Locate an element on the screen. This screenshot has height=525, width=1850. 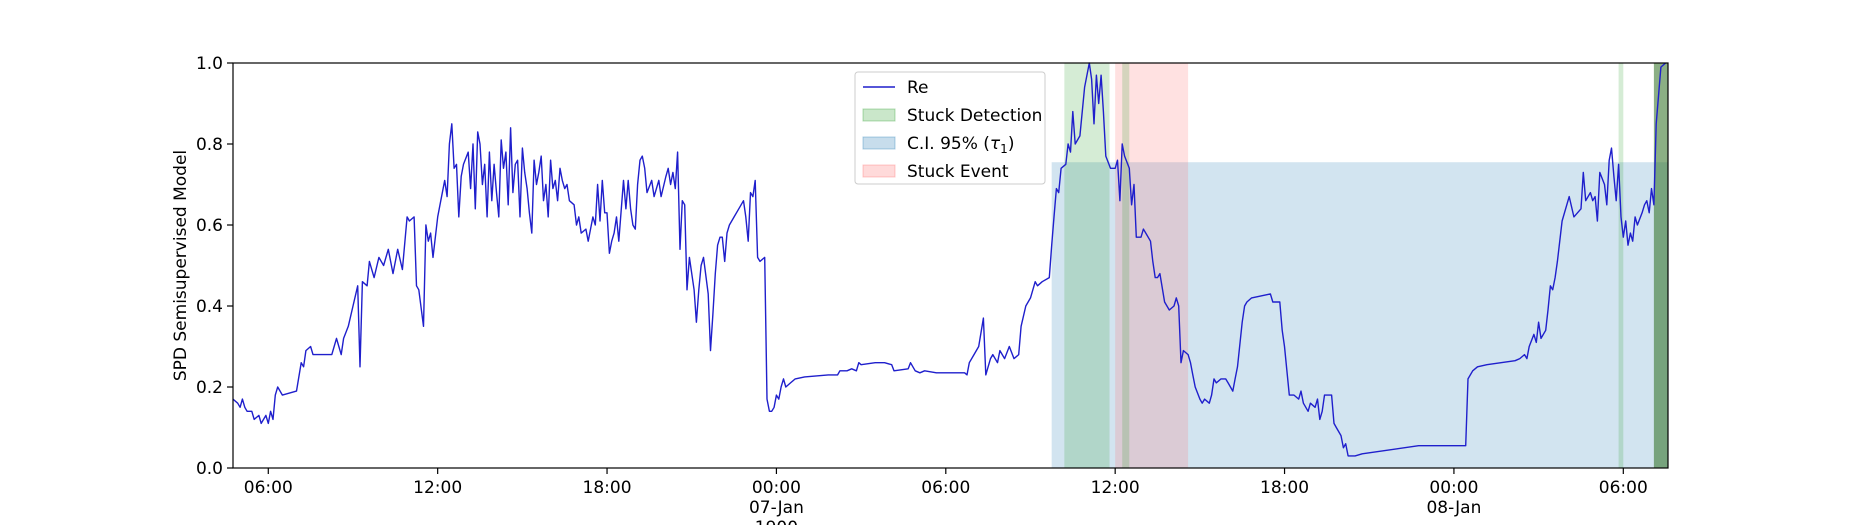
stuck-event-band is located at coordinates (1152, 265).